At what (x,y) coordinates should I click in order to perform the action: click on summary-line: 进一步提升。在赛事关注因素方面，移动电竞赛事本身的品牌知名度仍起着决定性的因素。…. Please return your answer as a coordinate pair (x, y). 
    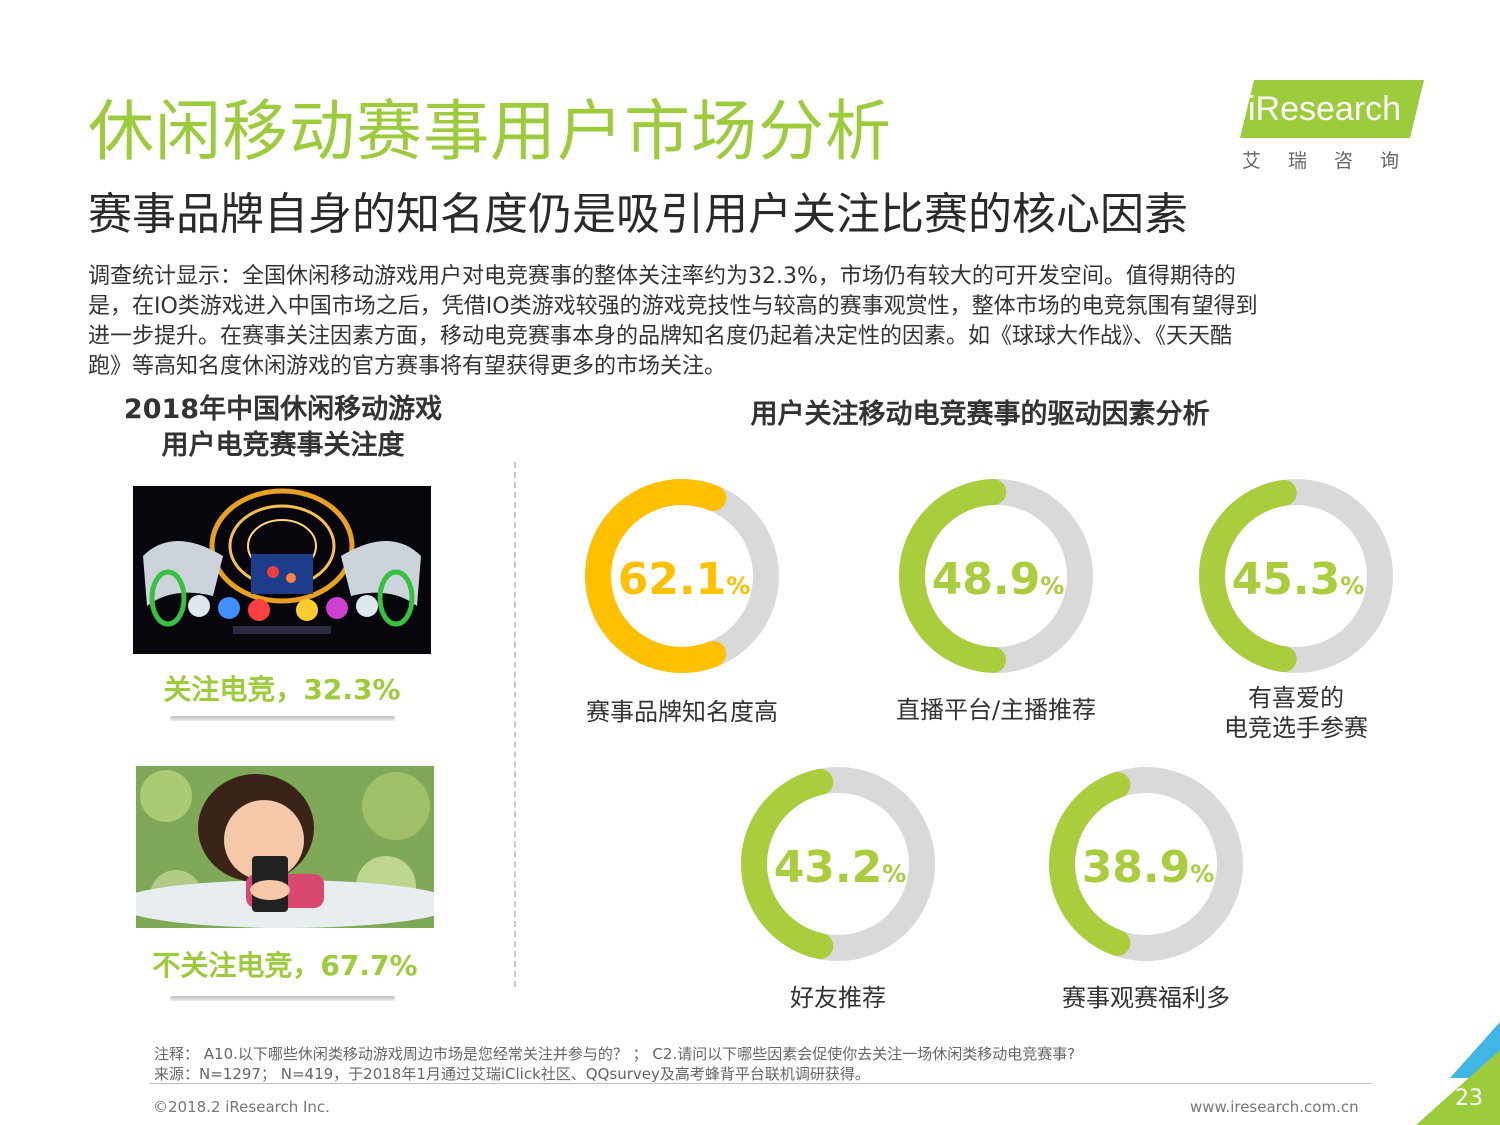
    Looking at the image, I should click on (660, 336).